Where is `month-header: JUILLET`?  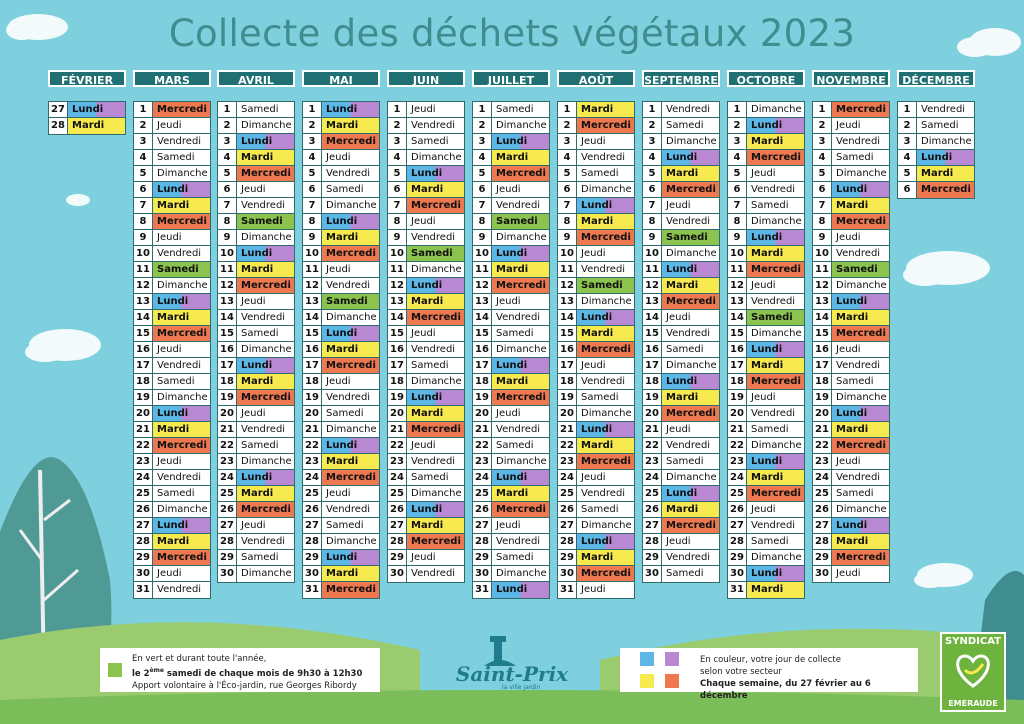
month-header: JUILLET is located at coordinates (511, 78).